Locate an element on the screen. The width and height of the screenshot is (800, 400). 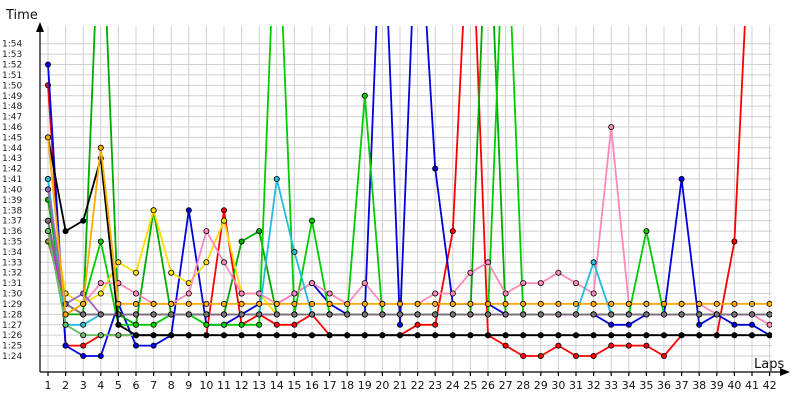
y-tick-label: 1:52 is located at coordinates (12, 66).